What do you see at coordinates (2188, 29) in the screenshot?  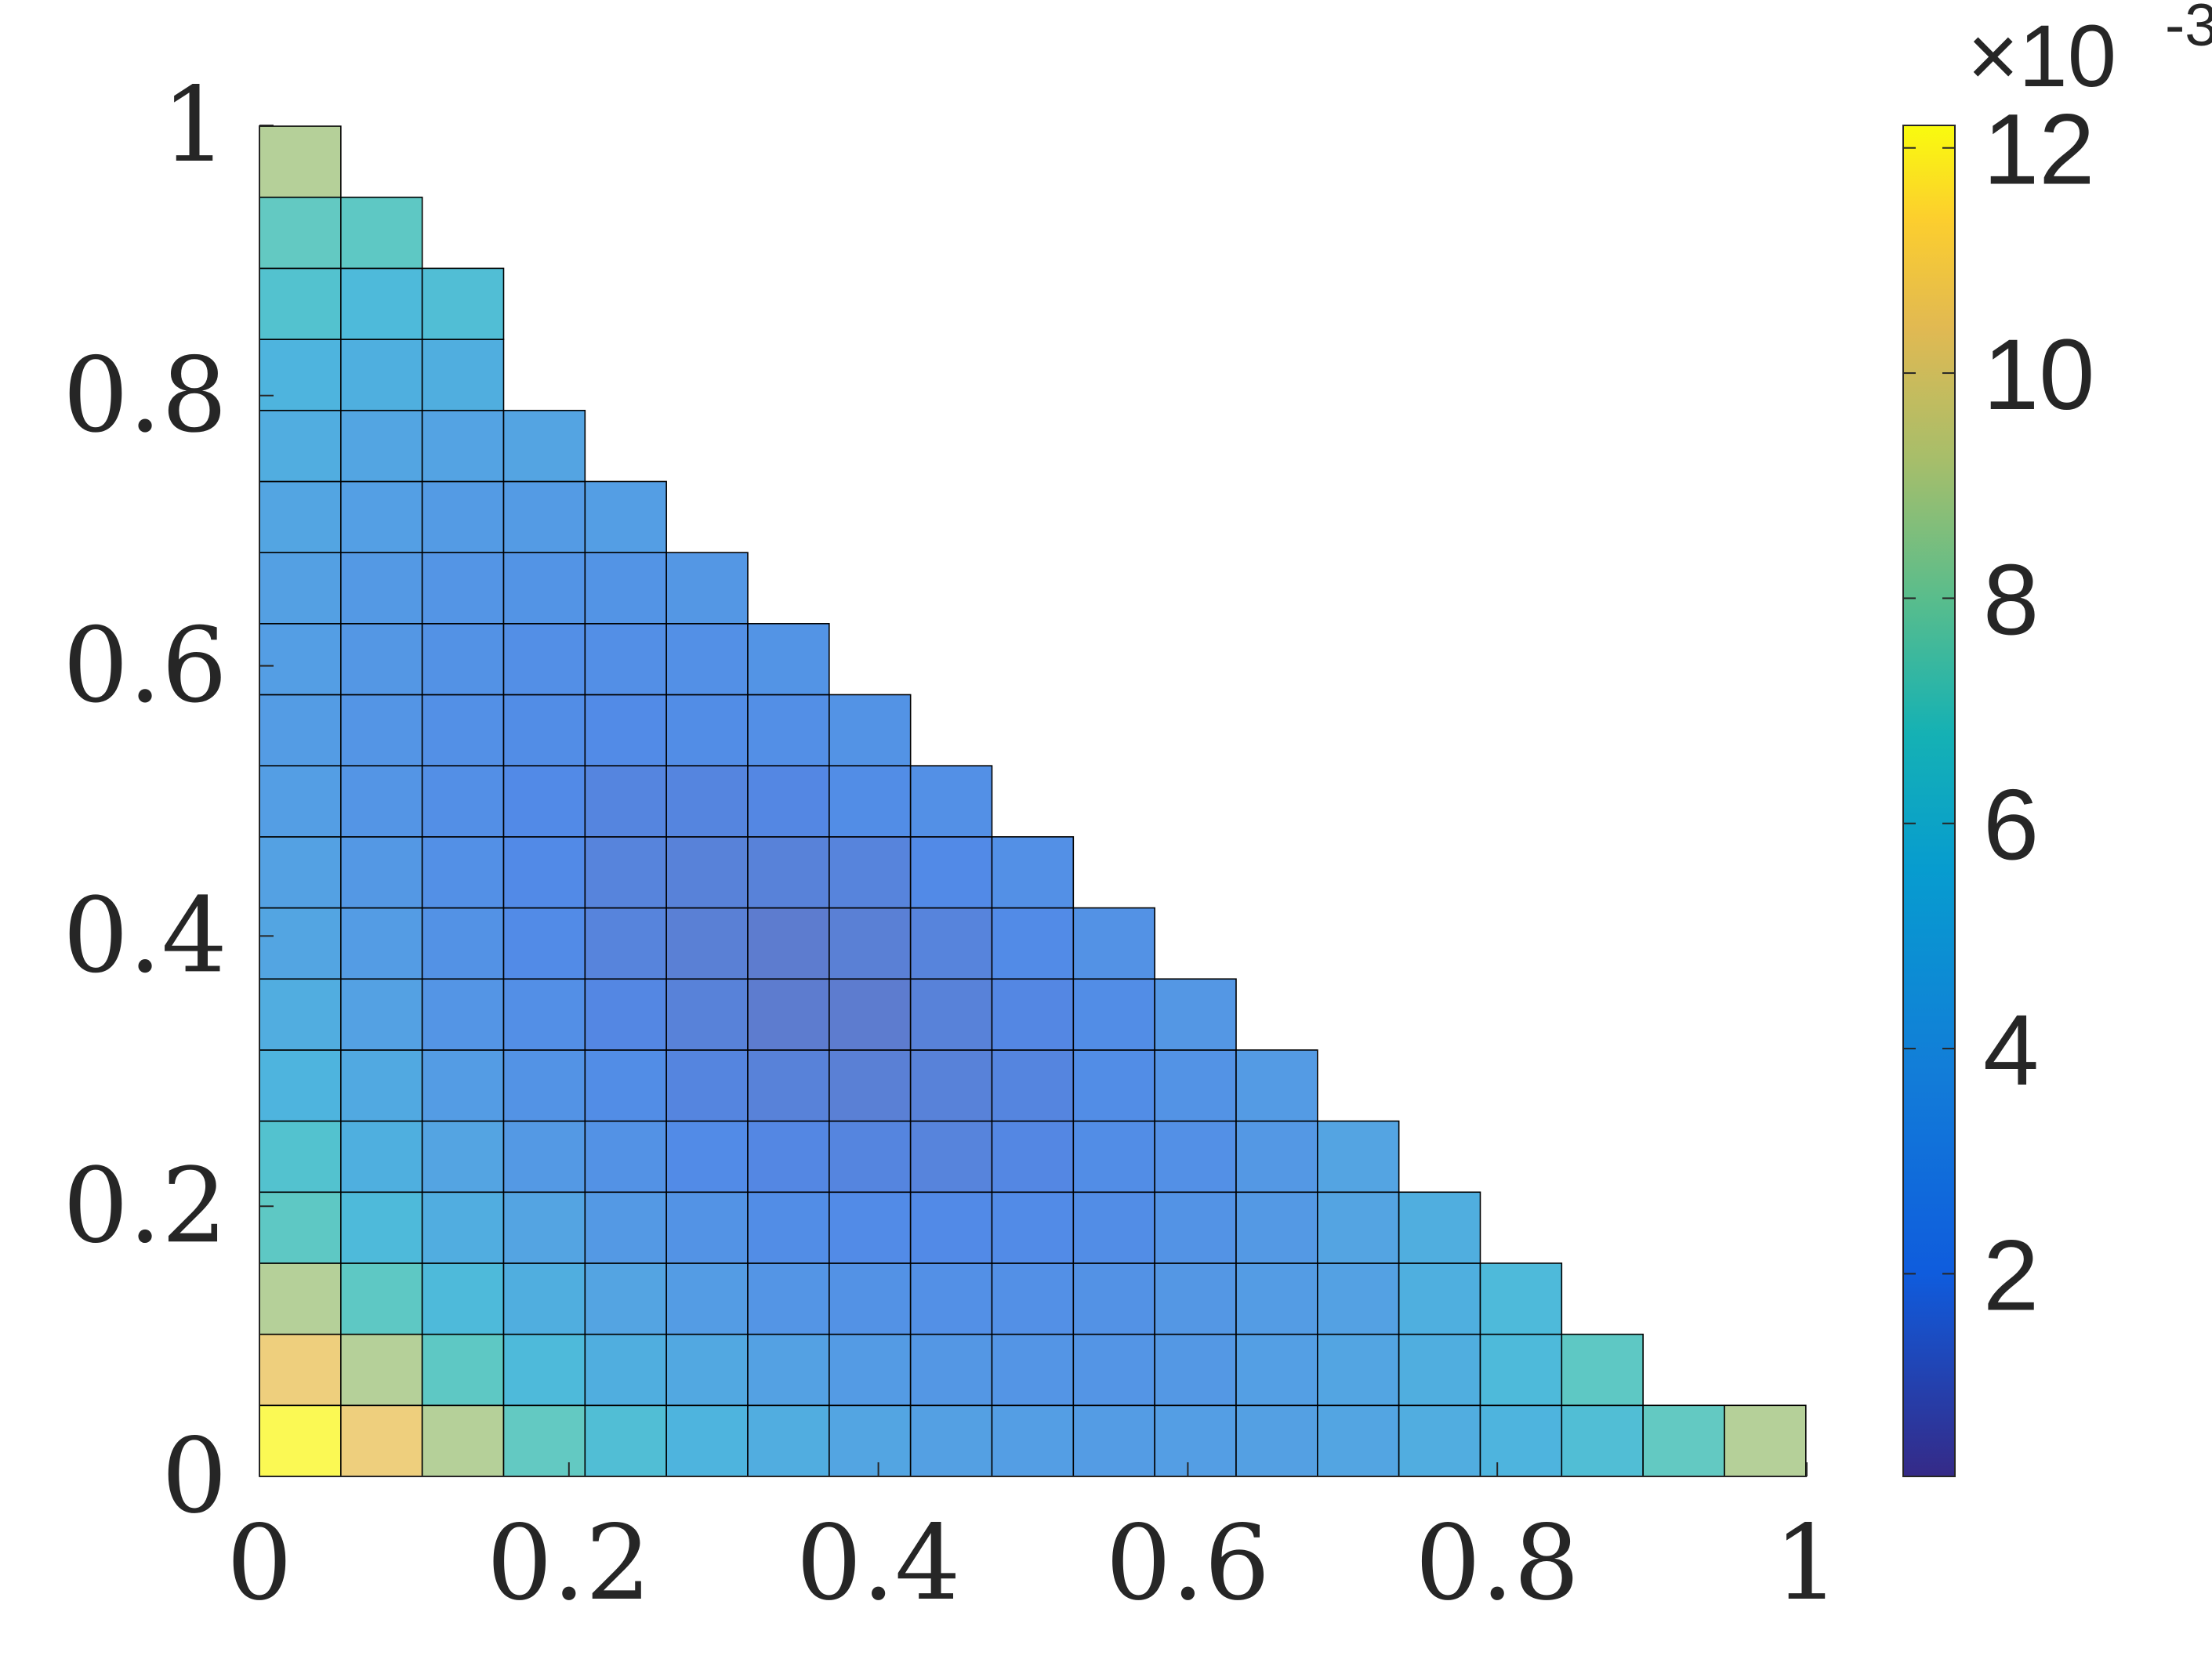 I see `colorbar-exponent-power: -3` at bounding box center [2188, 29].